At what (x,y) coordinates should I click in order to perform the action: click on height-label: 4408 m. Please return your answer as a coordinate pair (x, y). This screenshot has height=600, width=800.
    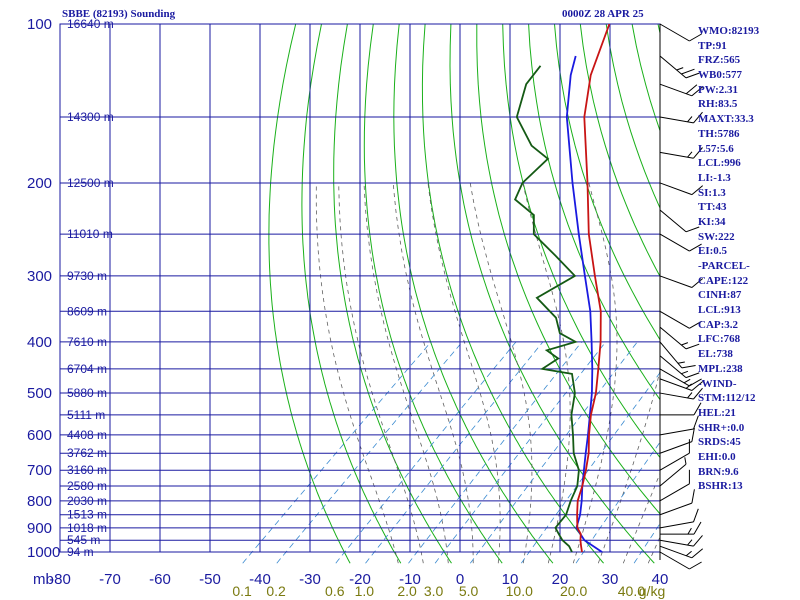
    Looking at the image, I should click on (87, 435).